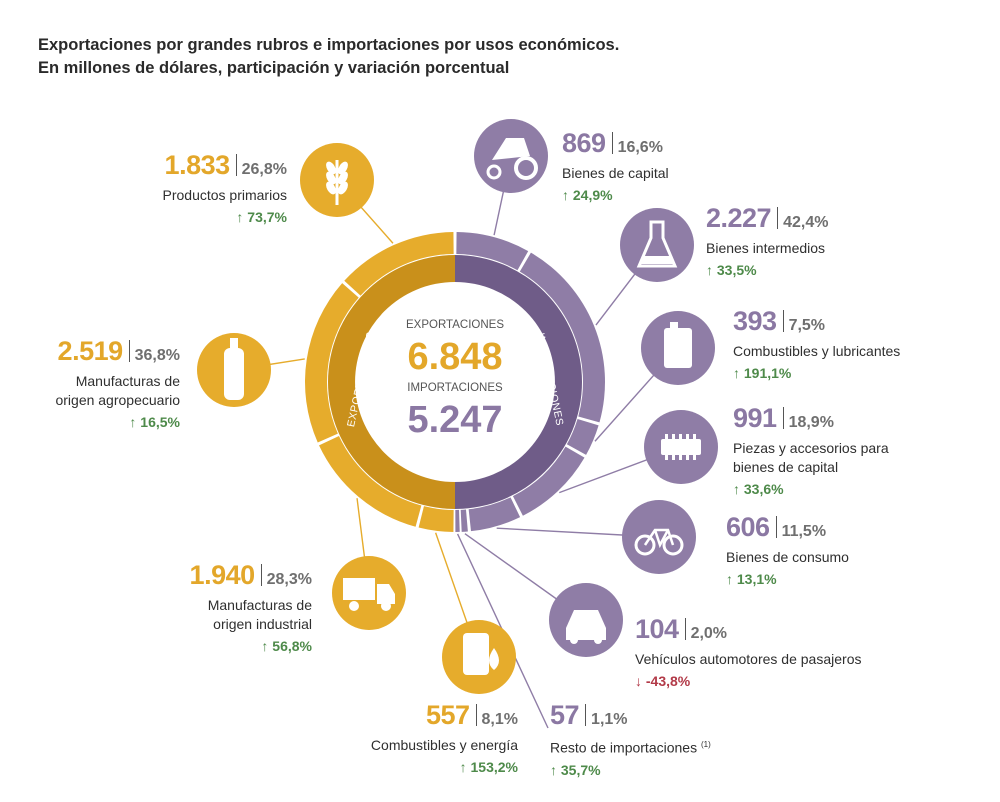 Image resolution: width=1000 pixels, height=802 pixels. What do you see at coordinates (264, 169) in the screenshot?
I see `share: 26,8%` at bounding box center [264, 169].